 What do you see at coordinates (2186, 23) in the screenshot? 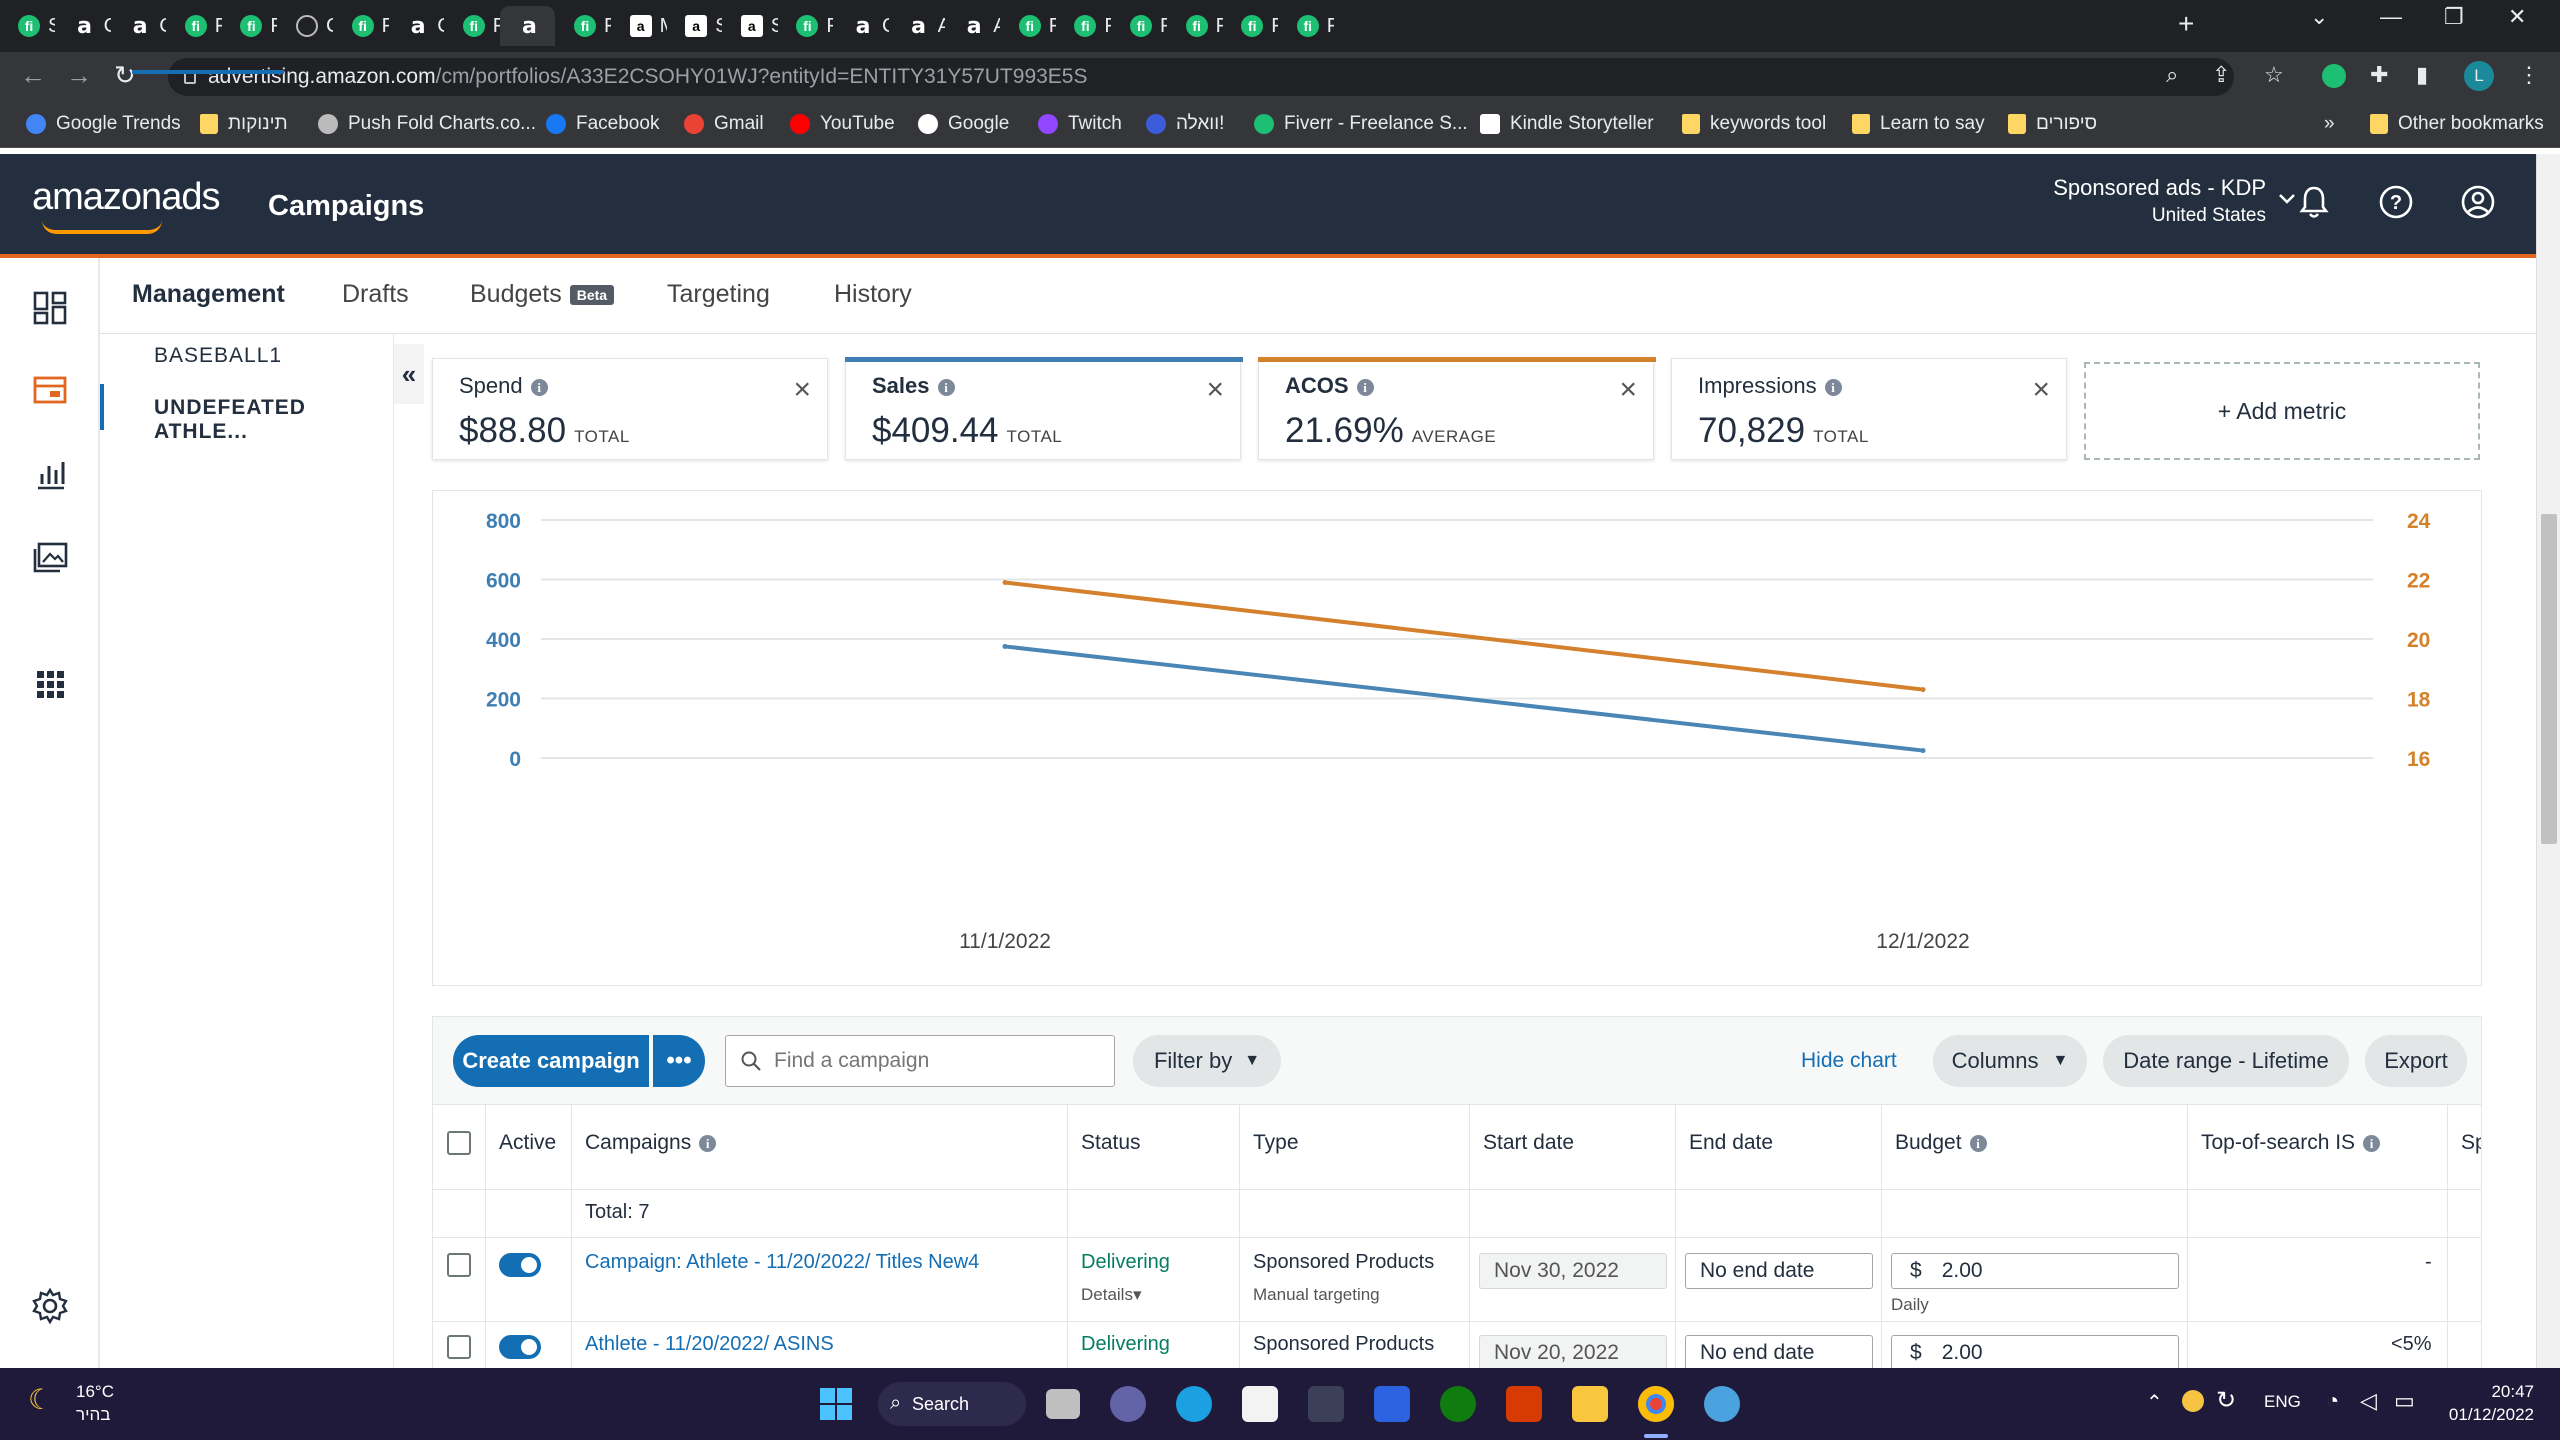
I see `new-tab-icon: +` at bounding box center [2186, 23].